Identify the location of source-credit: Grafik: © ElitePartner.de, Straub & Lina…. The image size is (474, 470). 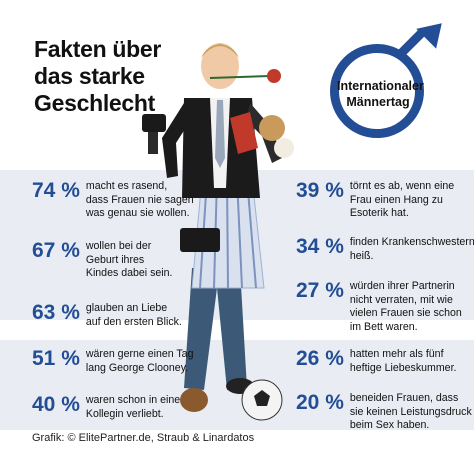
(143, 438).